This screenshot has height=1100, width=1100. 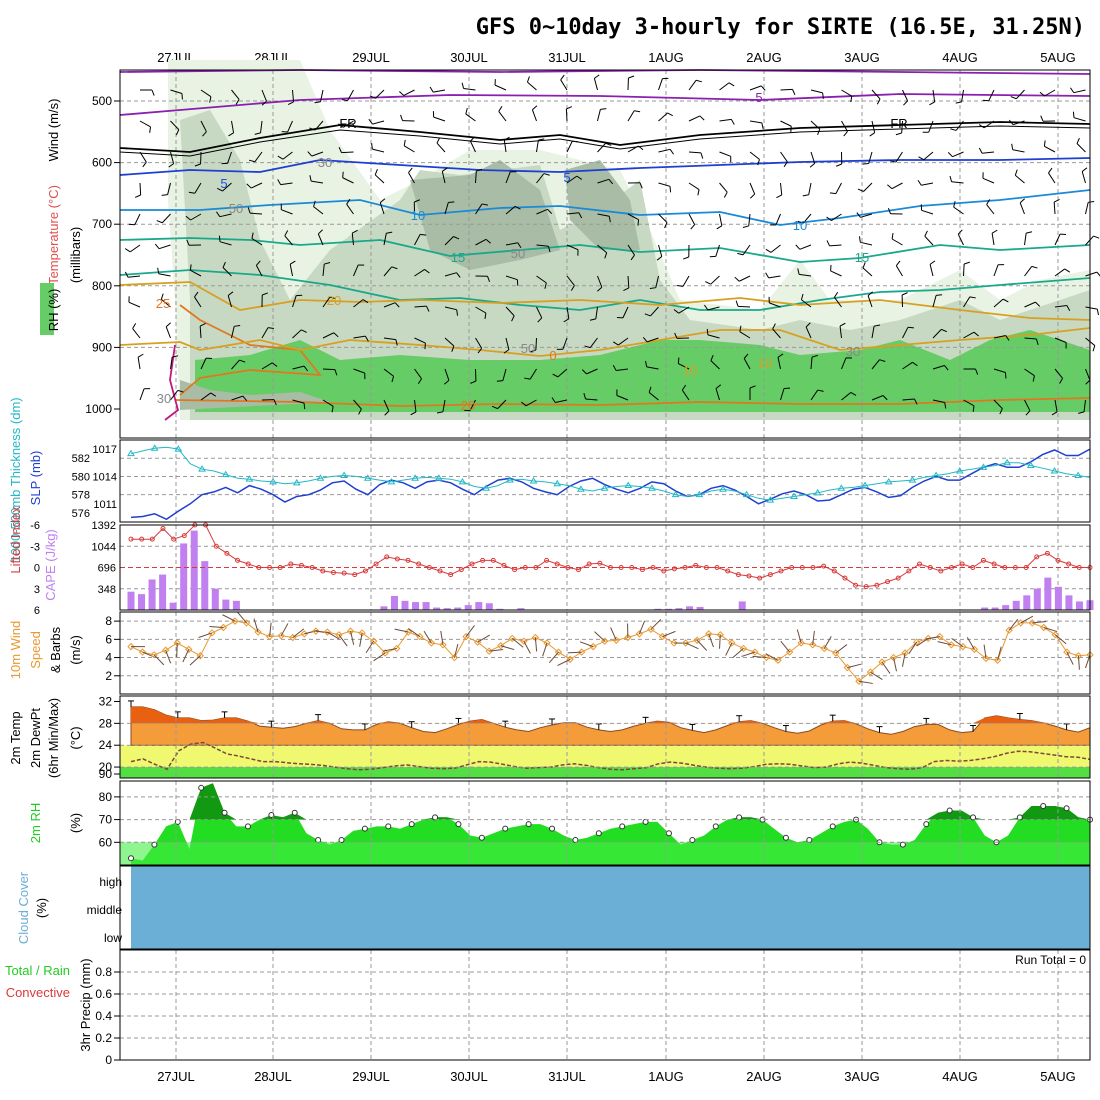 What do you see at coordinates (102, 163) in the screenshot?
I see `y-tick-label: 600` at bounding box center [102, 163].